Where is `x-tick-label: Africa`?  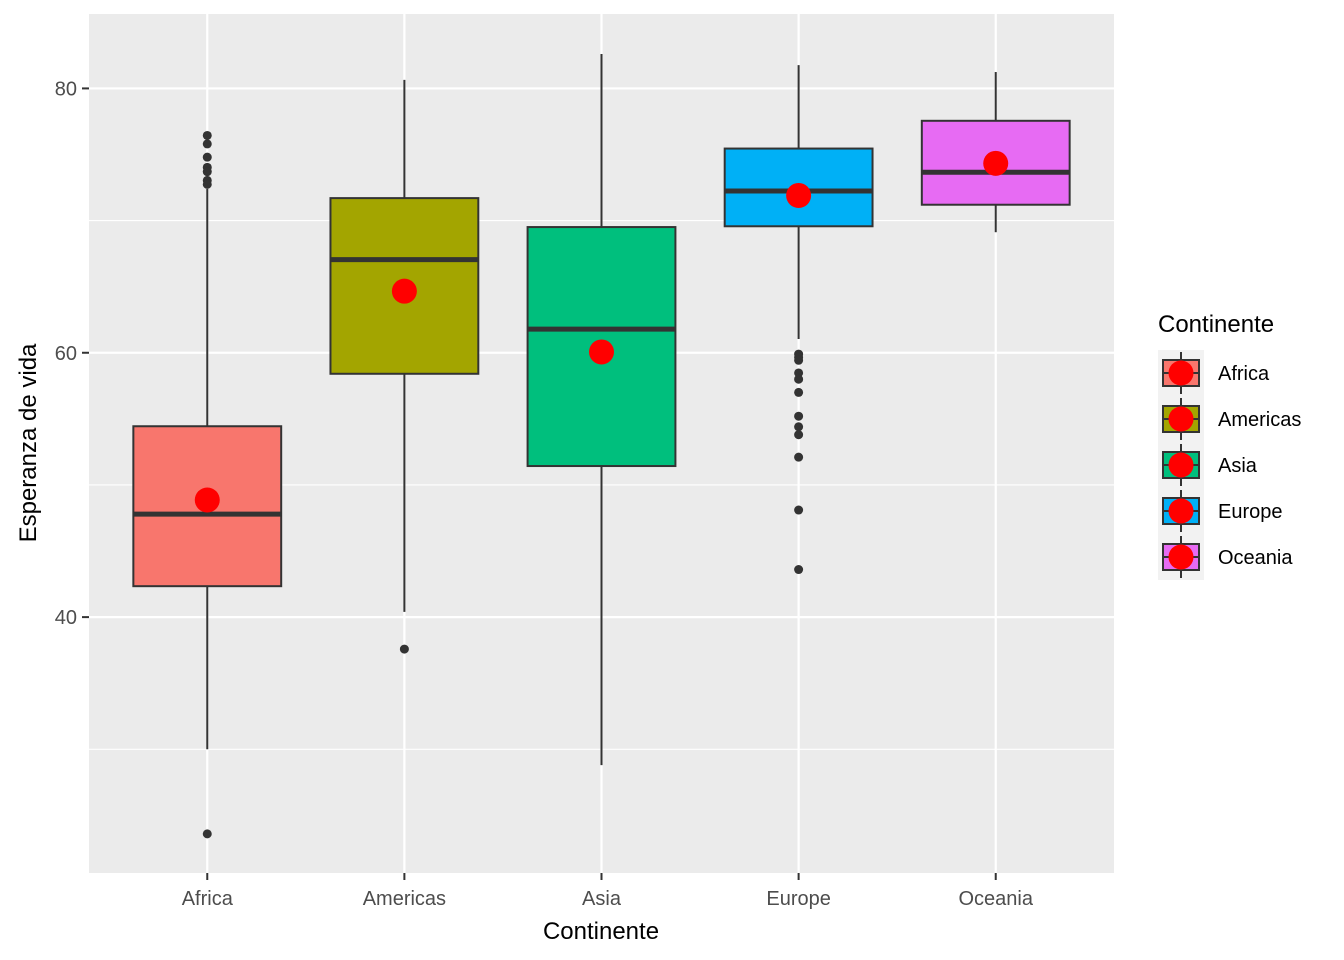 x-tick-label: Africa is located at coordinates (208, 899).